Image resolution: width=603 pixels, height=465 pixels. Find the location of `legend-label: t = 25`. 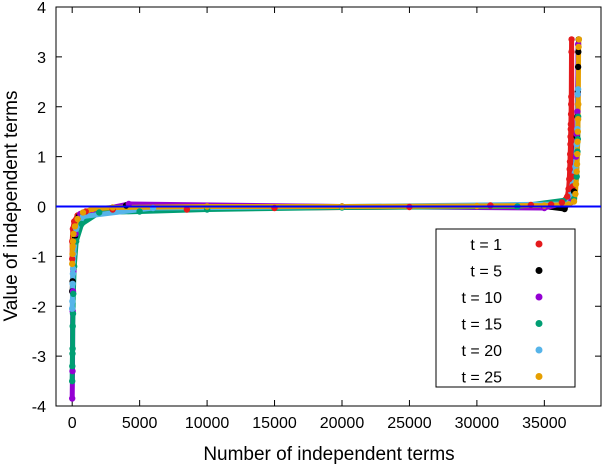

legend-label: t = 25 is located at coordinates (482, 378).